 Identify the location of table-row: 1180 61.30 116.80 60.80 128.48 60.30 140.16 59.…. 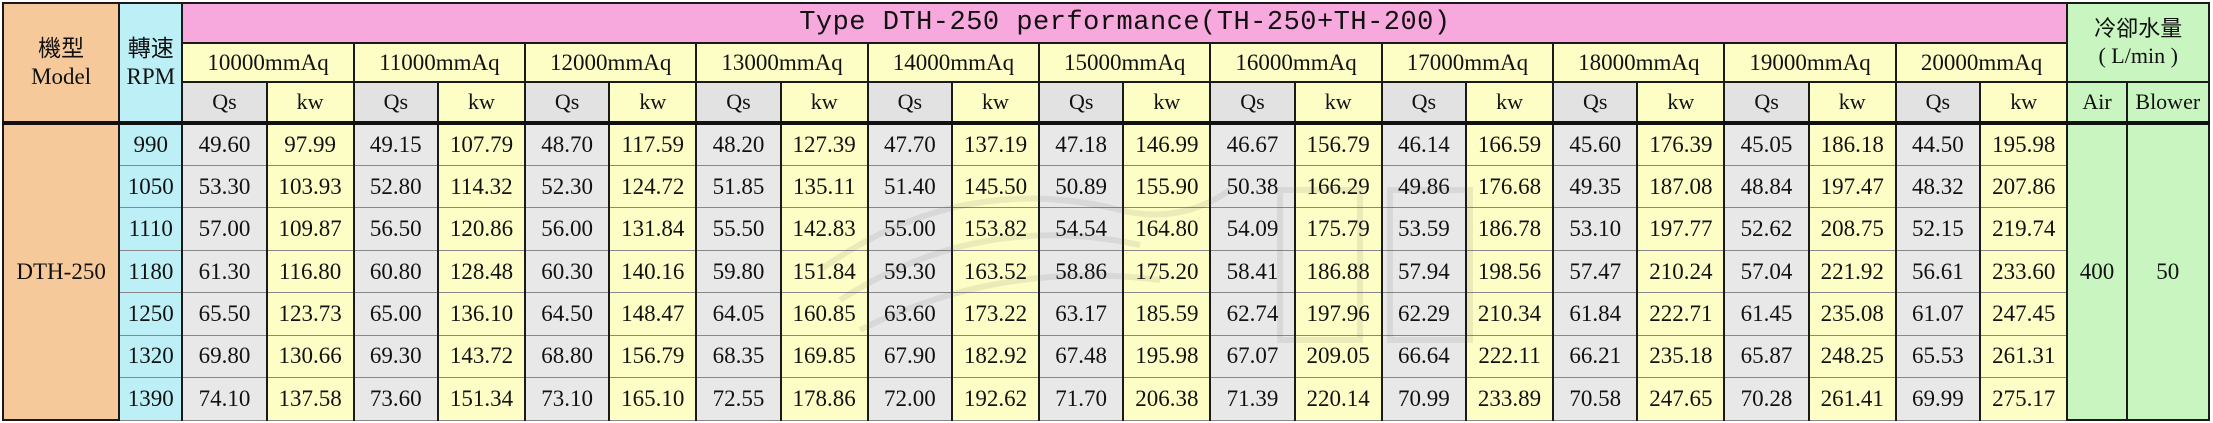
(1106, 271).